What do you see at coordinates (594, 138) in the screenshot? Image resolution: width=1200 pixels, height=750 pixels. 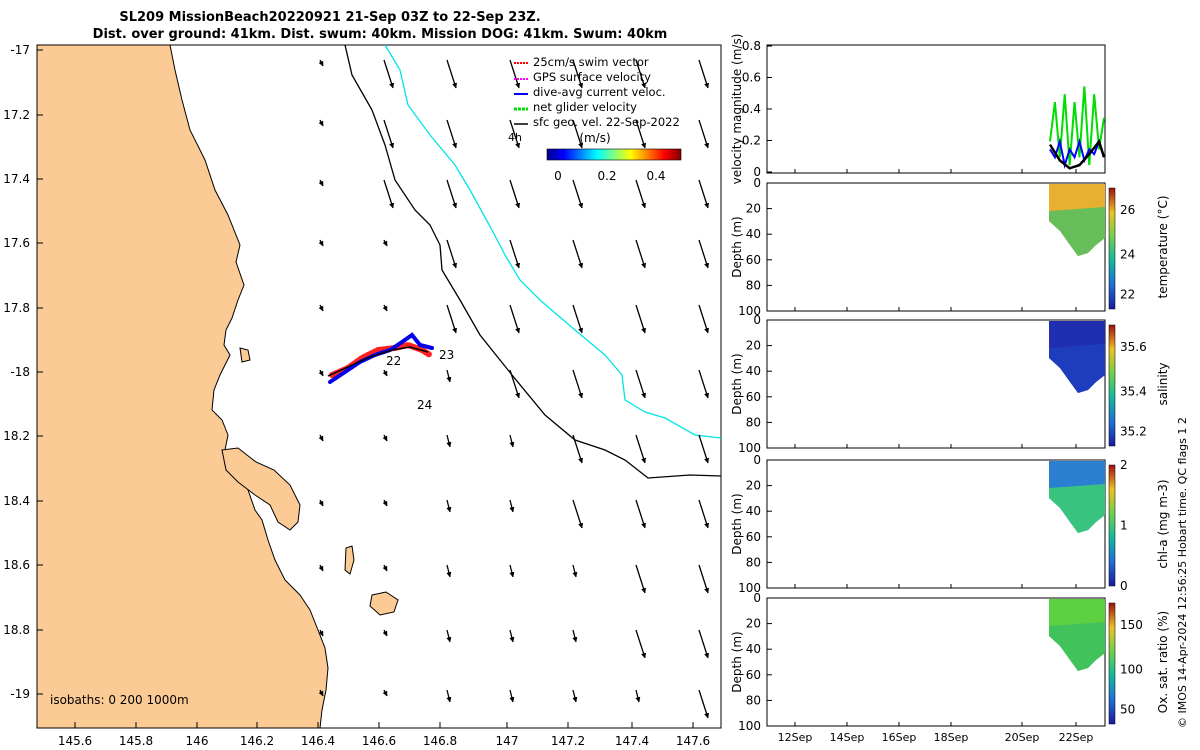 I see `colorbar-unit: (m/s)` at bounding box center [594, 138].